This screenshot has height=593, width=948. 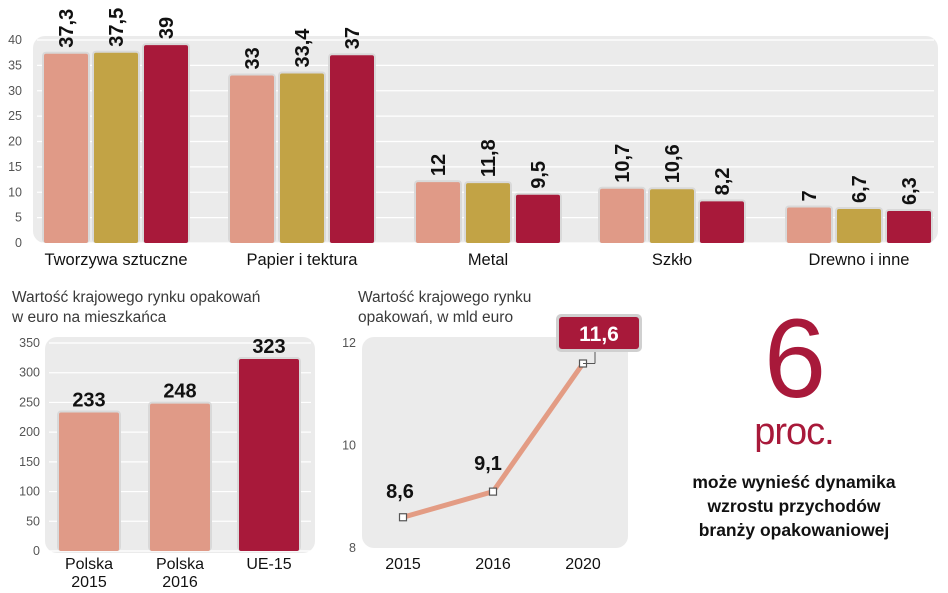 What do you see at coordinates (15, 167) in the screenshot?
I see `chart-1-y-tick-label: 15` at bounding box center [15, 167].